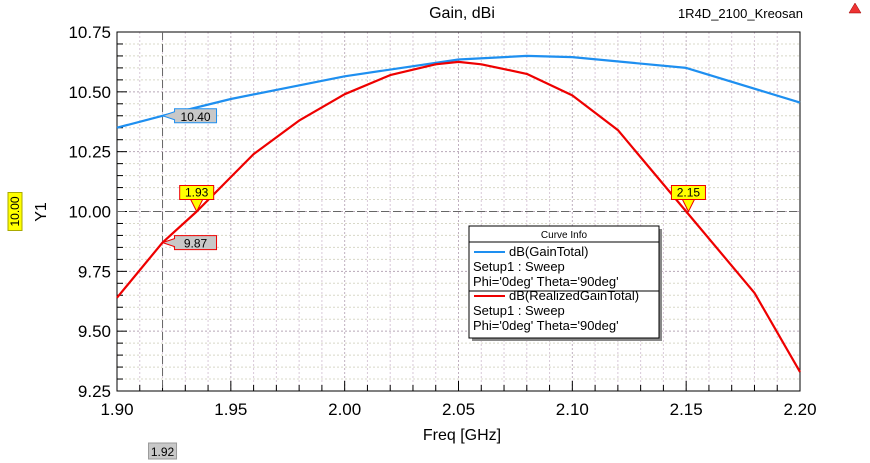 This screenshot has width=870, height=463. What do you see at coordinates (89, 32) in the screenshot?
I see `y-tick-label: 10.75` at bounding box center [89, 32].